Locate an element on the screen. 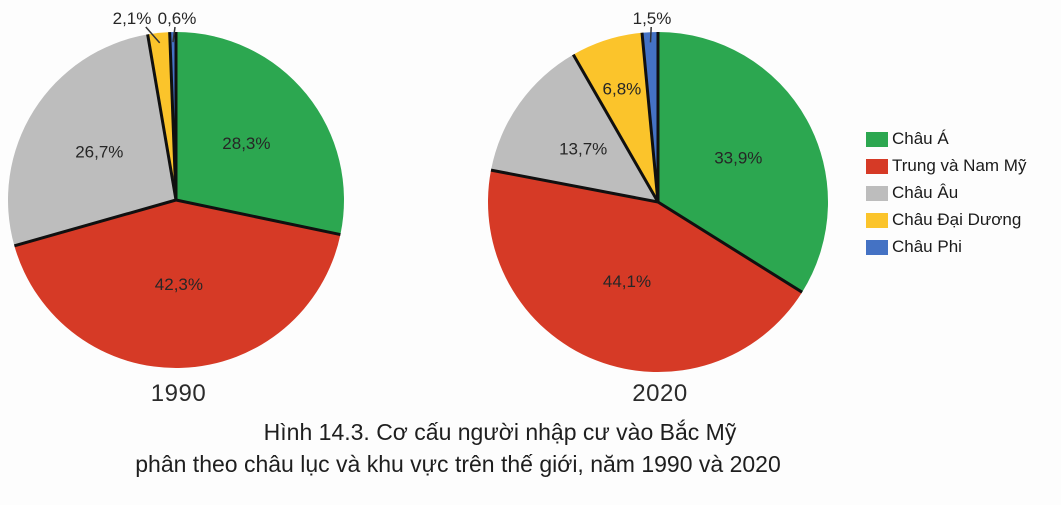 The height and width of the screenshot is (505, 1061). pie-slice-Châu Á is located at coordinates (260, 133).